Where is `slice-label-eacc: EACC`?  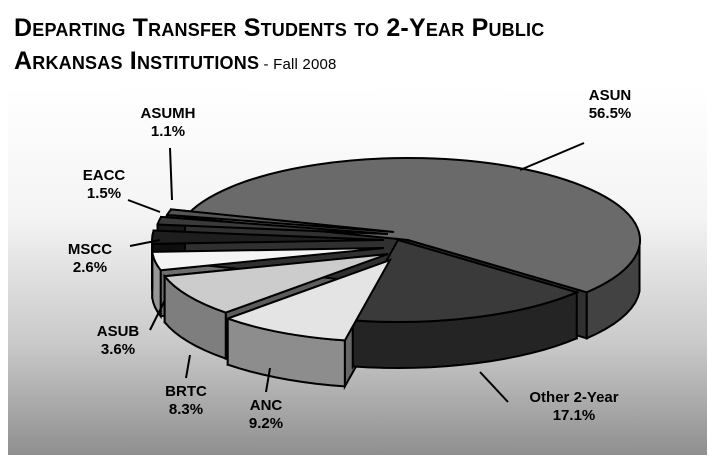
slice-label-eacc: EACC is located at coordinates (104, 175).